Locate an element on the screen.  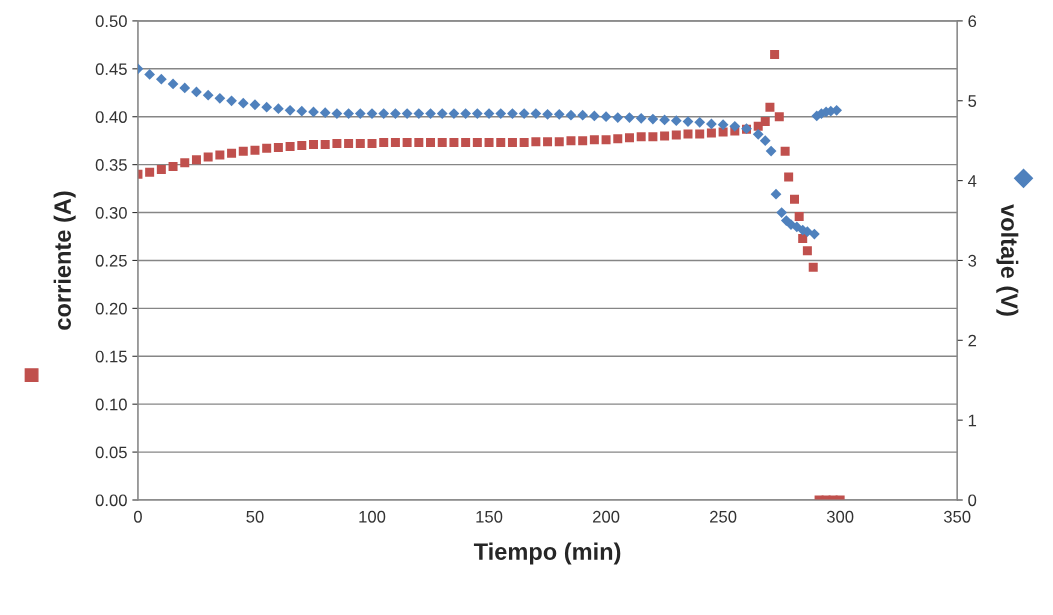
y-axis-title: corriente (A) is located at coordinates (64, 260).